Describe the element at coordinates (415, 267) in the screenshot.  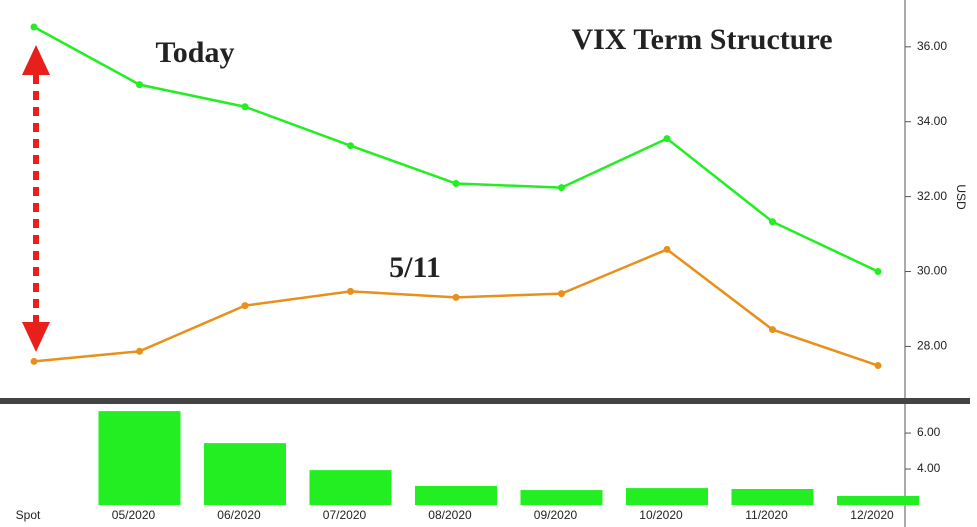
I see `series-label: 5/11` at that location.